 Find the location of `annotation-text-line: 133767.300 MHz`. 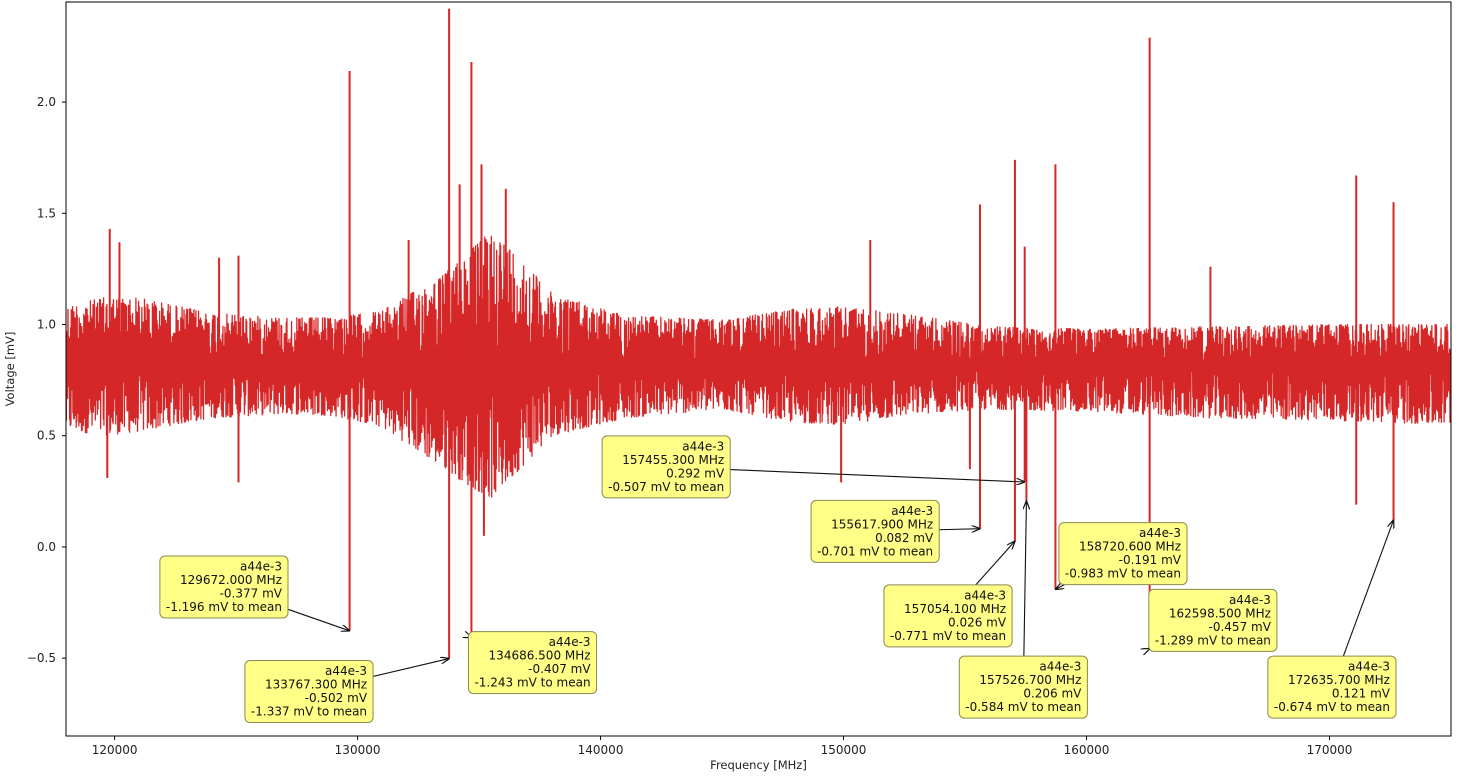

annotation-text-line: 133767.300 MHz is located at coordinates (316, 685).